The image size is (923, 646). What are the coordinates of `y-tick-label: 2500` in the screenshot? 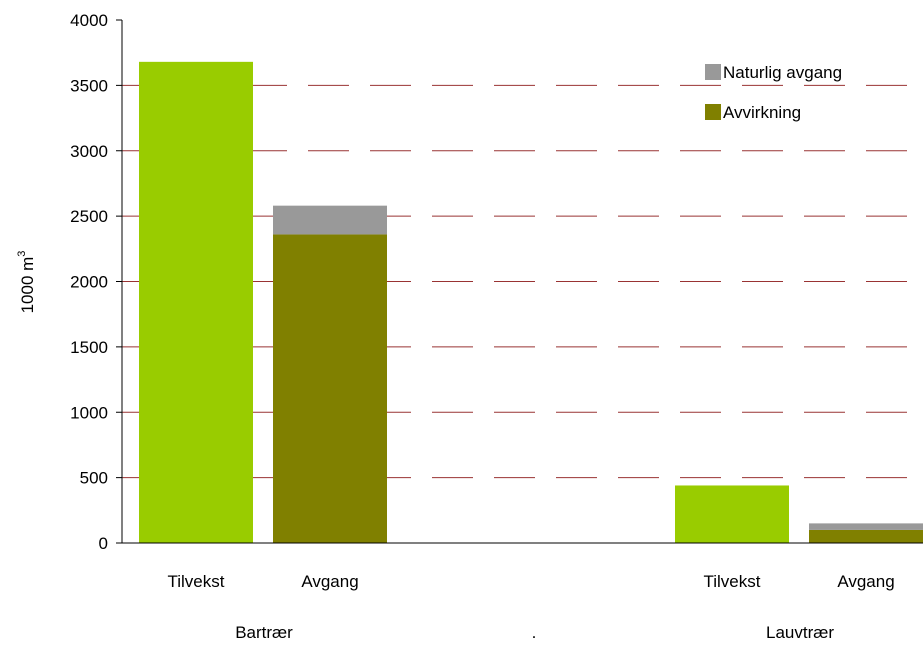 It's located at (89, 216).